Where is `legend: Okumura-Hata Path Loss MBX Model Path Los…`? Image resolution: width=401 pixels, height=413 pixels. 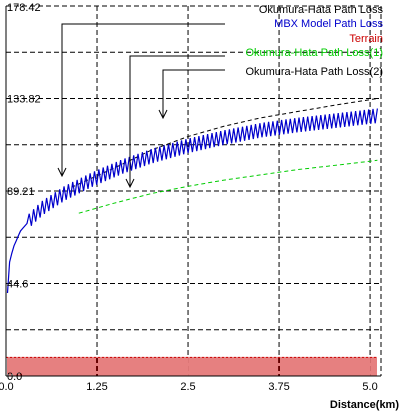 legend: Okumura-Hata Path Loss MBX Model Path Los… is located at coordinates (314, 41).